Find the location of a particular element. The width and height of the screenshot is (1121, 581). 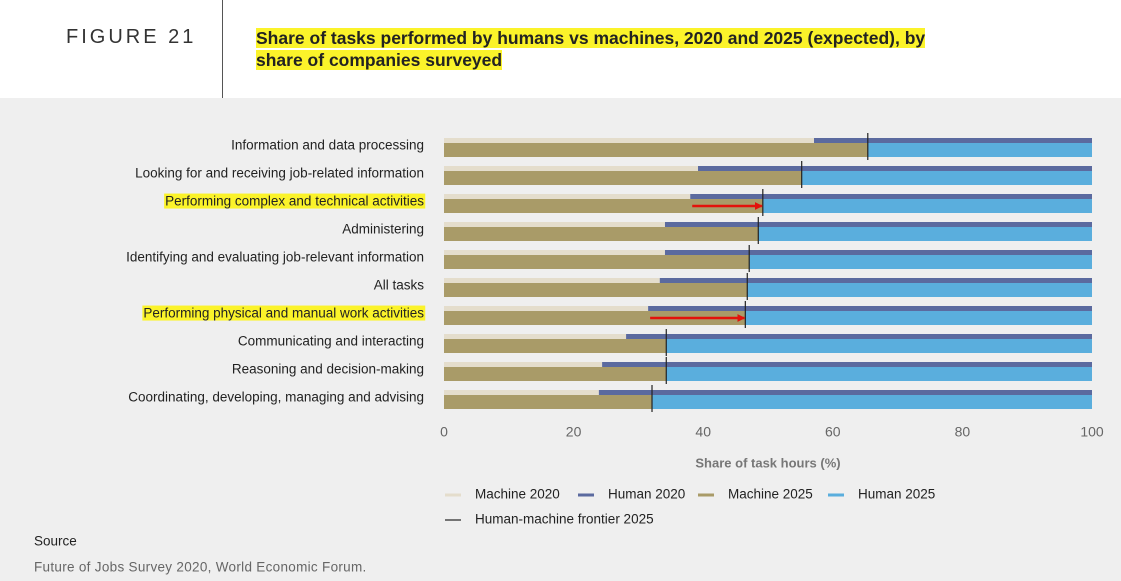

x-tick-label: 60 is located at coordinates (833, 432).